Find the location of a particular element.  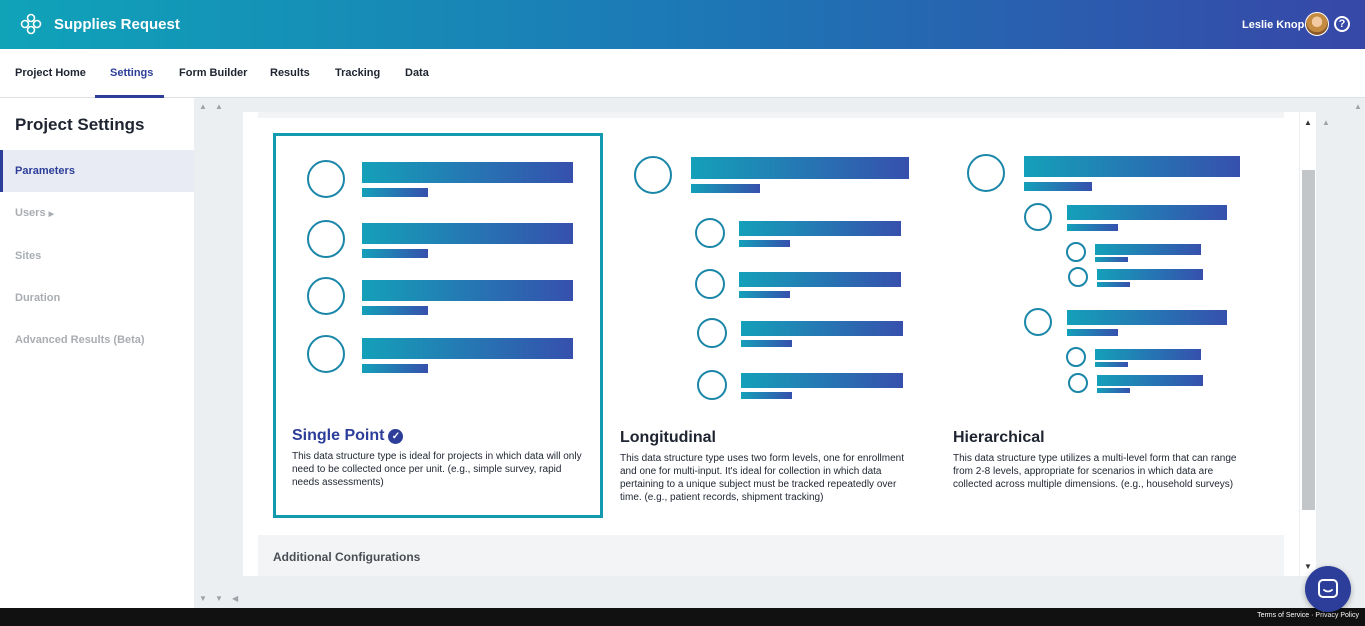

page-footer: Terms of Service · Privacy Policy is located at coordinates (682, 617).